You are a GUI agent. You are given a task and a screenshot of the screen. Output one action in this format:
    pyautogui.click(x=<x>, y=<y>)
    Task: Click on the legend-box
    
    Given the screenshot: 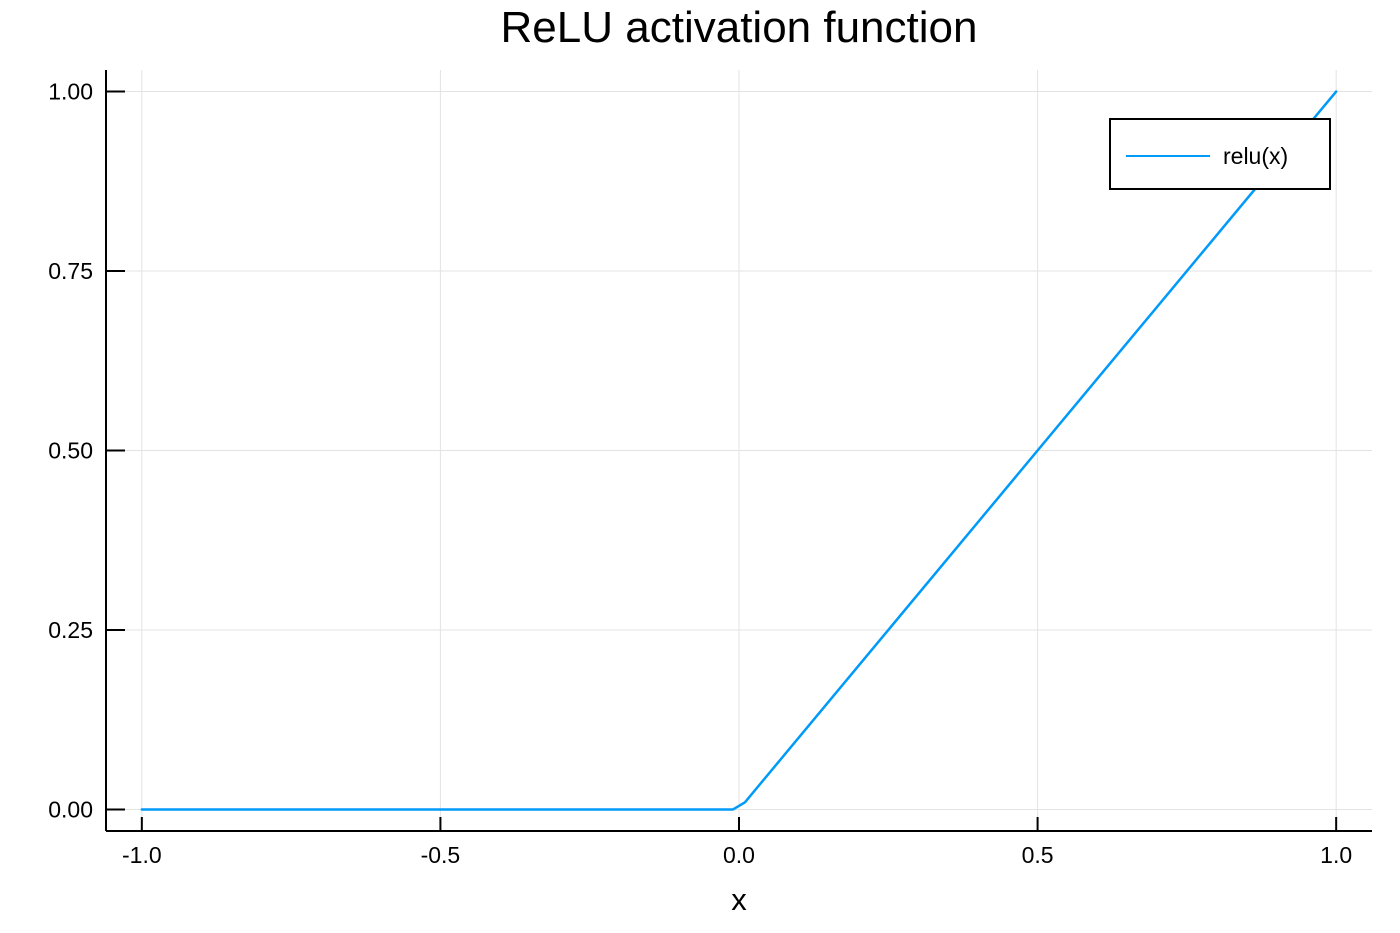 What is the action you would take?
    pyautogui.click(x=1220, y=154)
    